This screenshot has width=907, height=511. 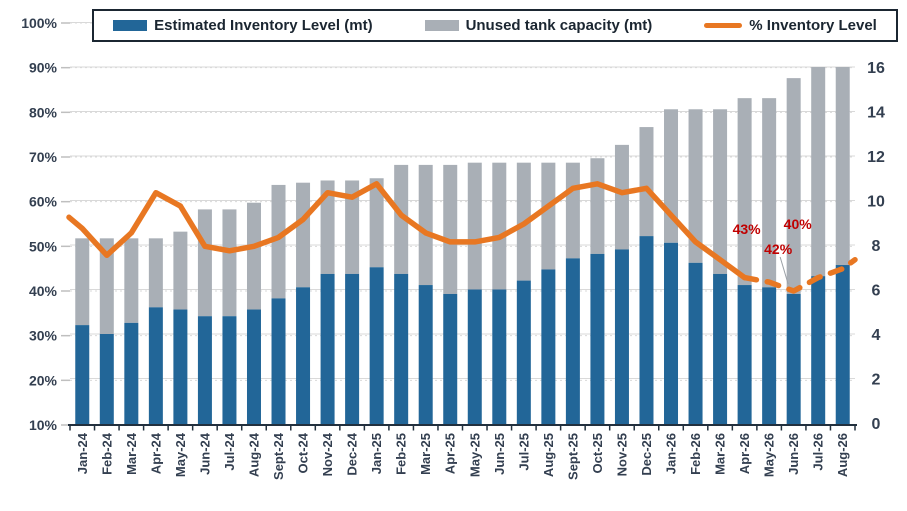 I want to click on x-axis-category-label: Jan-24, so click(x=82, y=453).